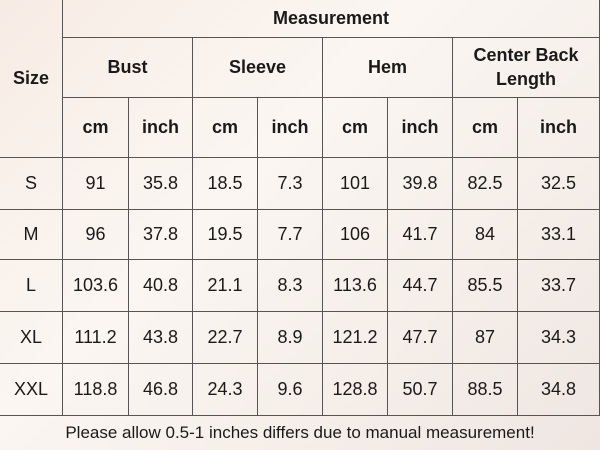 This screenshot has height=450, width=600. I want to click on size-cell: XXL, so click(31, 390).